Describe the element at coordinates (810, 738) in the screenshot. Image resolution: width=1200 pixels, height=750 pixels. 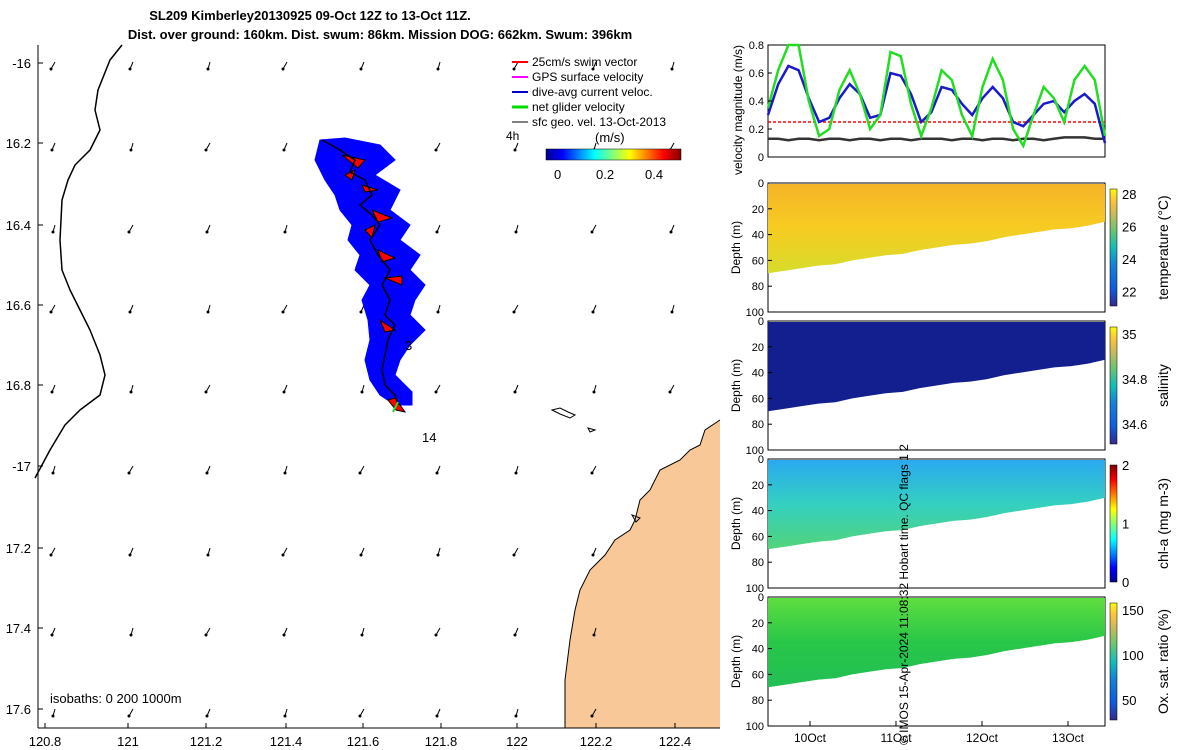
I see `time-tick-label: 10Oct` at that location.